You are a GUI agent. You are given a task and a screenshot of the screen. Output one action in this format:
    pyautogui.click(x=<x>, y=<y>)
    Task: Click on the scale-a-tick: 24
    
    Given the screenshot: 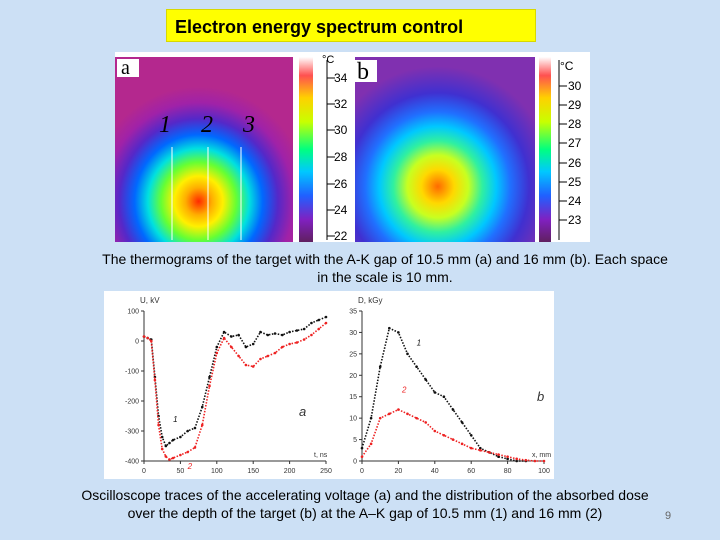 What is the action you would take?
    pyautogui.click(x=341, y=210)
    